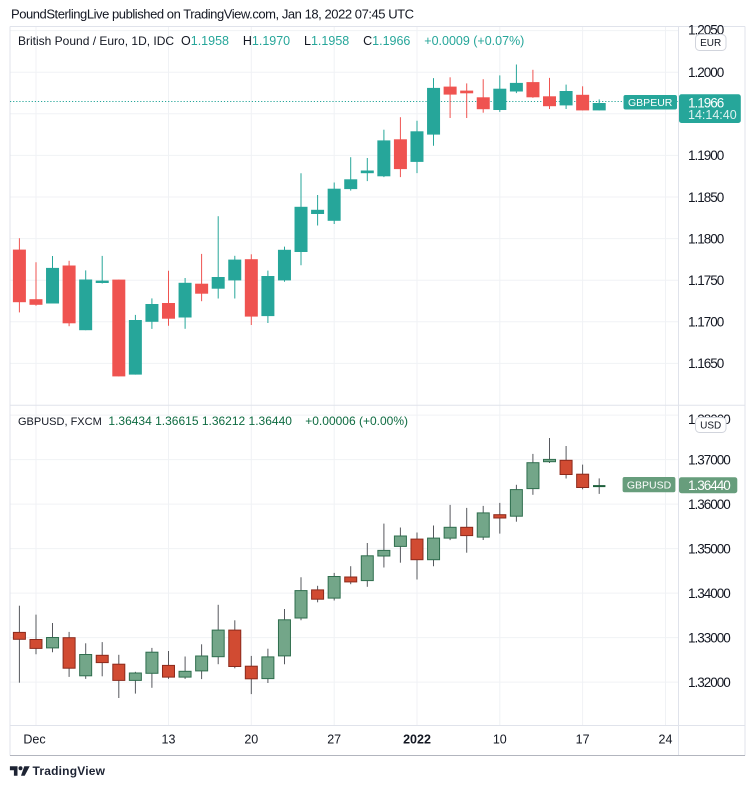 The height and width of the screenshot is (794, 756). Describe the element at coordinates (709, 682) in the screenshot. I see `svg-text: 1.32000` at that location.